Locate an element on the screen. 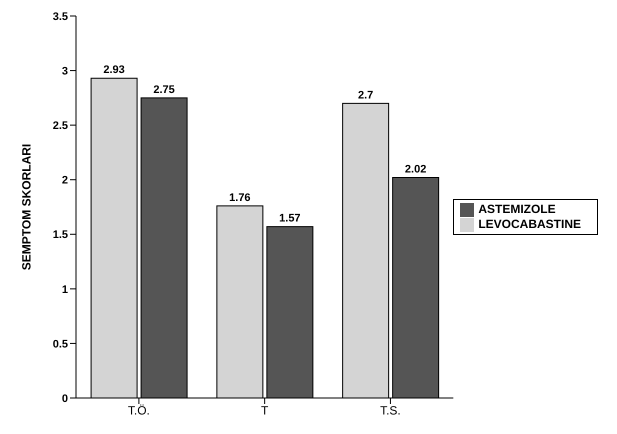  data-label: 2.93 is located at coordinates (114, 70).